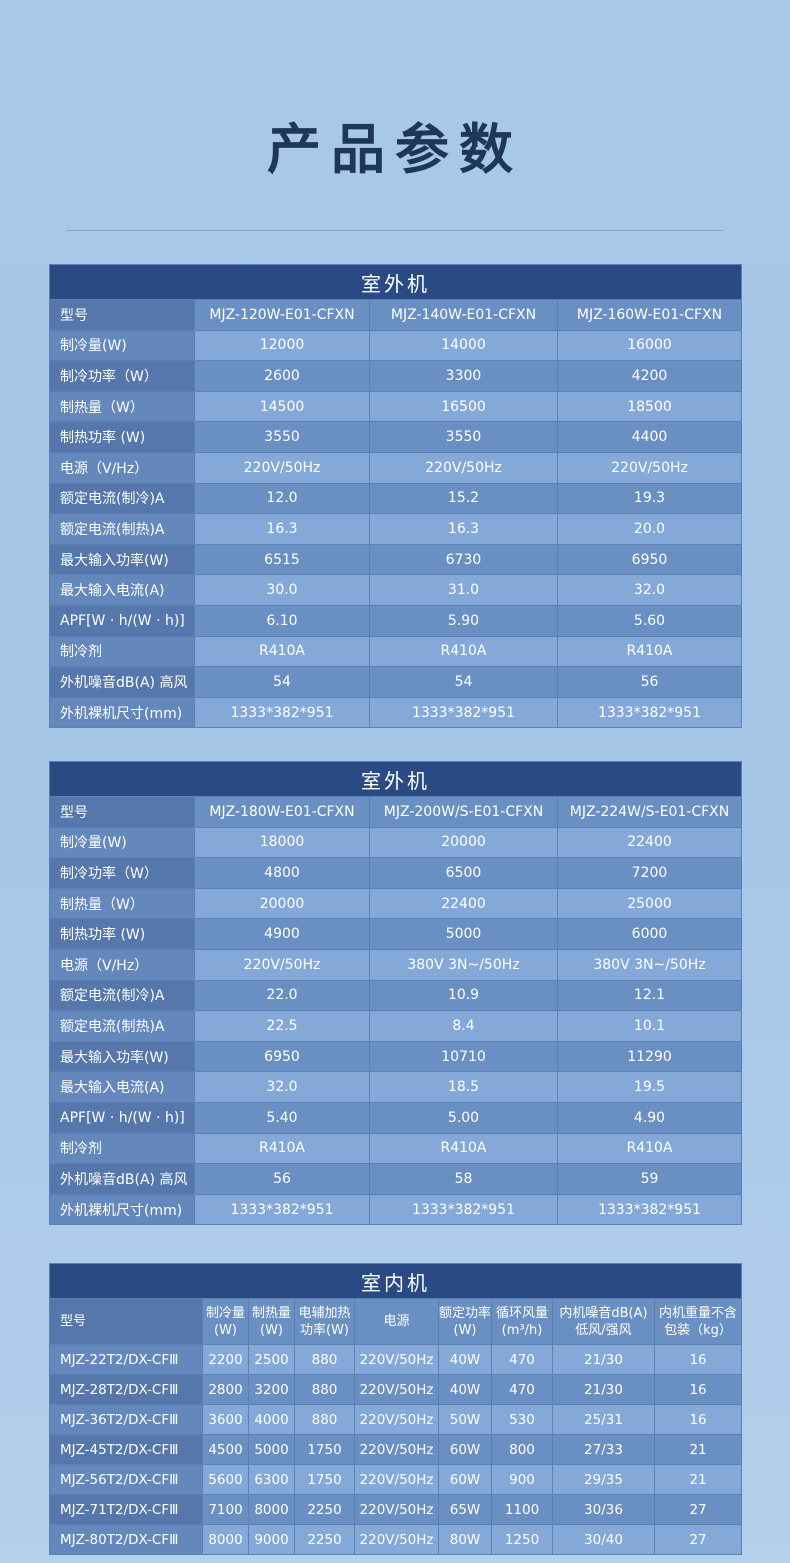 The height and width of the screenshot is (1563, 790). I want to click on cell-value: MJZ-224W/S-E01-CFXN, so click(649, 812).